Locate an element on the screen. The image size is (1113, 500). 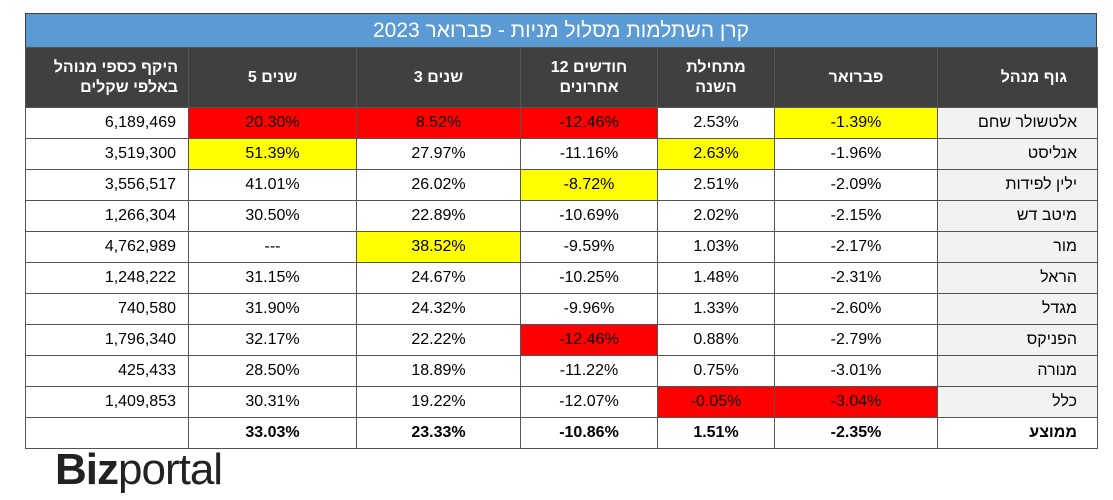
cell-y3: 23.33% is located at coordinates (438, 433).